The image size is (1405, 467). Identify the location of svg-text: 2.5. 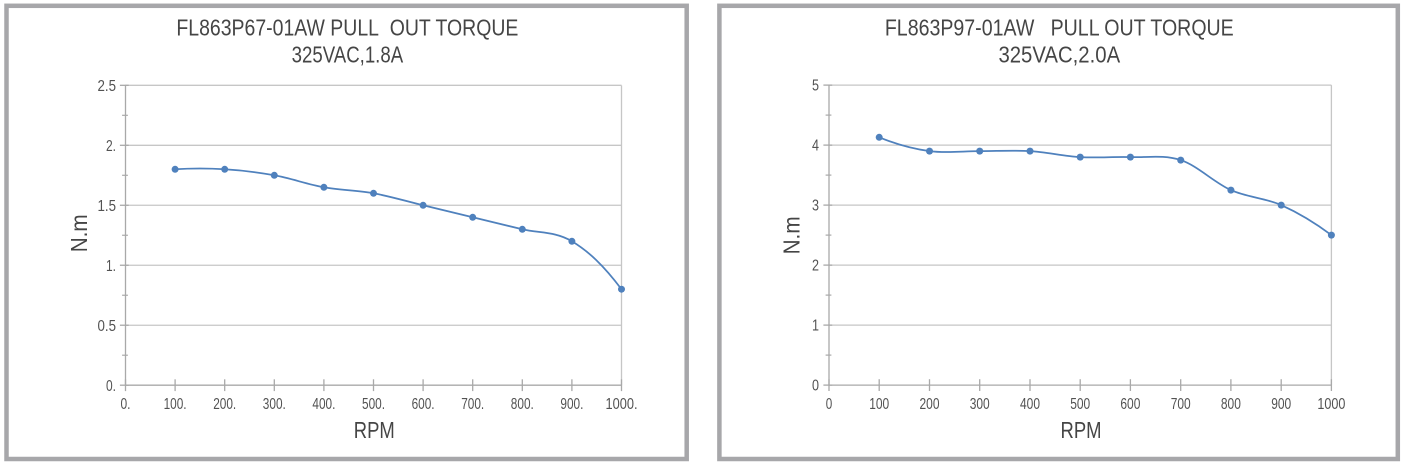
(107, 86).